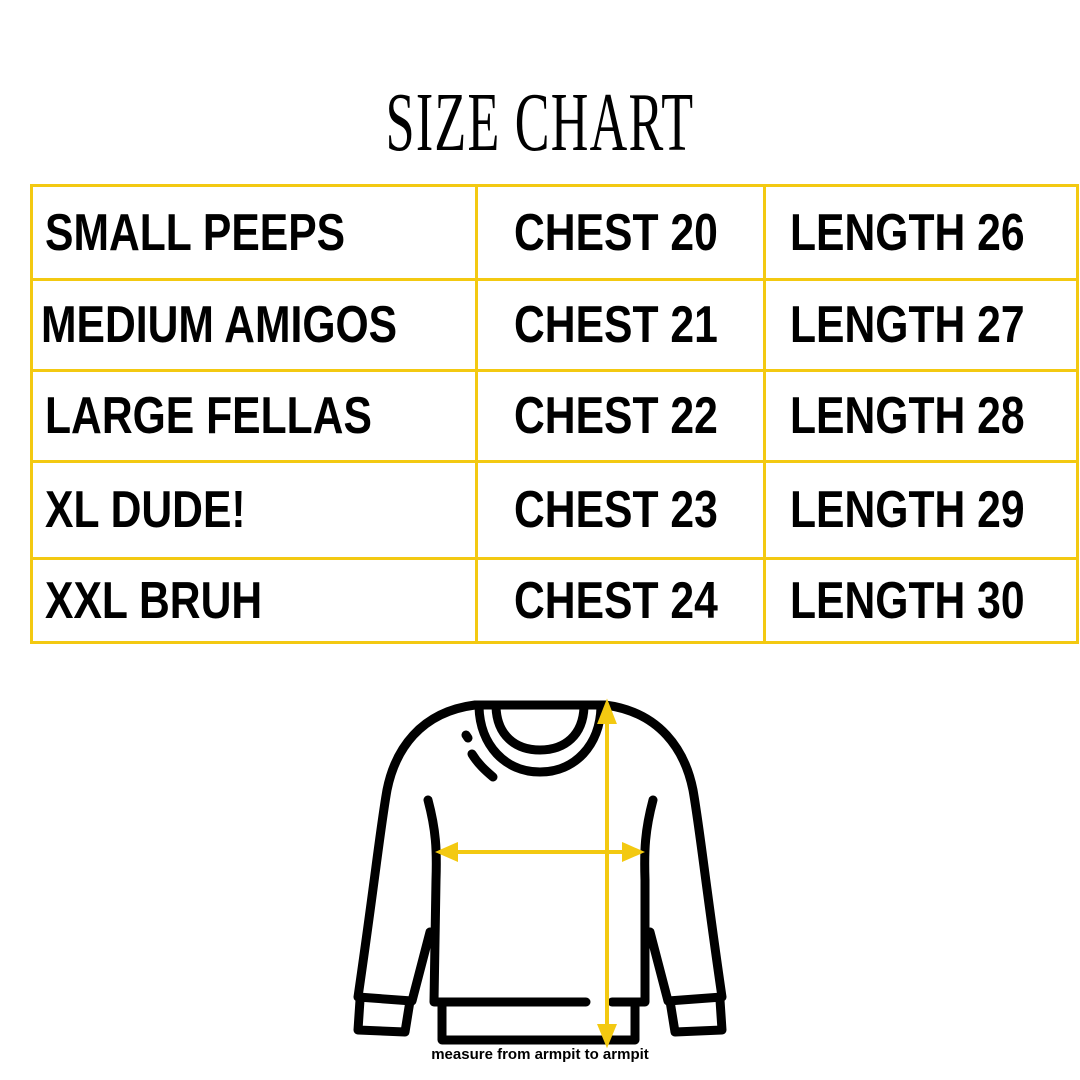 The image size is (1080, 1080). Describe the element at coordinates (633, 852) in the screenshot. I see `chest-arrow-head-right` at that location.